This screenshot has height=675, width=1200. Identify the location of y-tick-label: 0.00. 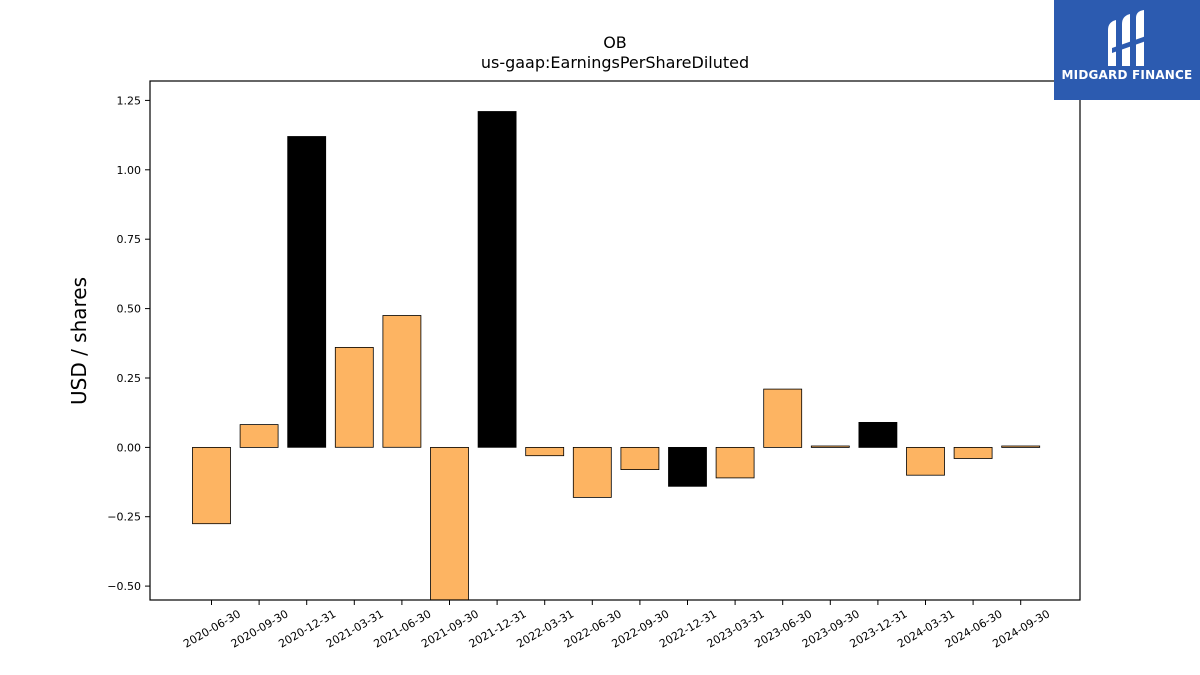
(129, 447).